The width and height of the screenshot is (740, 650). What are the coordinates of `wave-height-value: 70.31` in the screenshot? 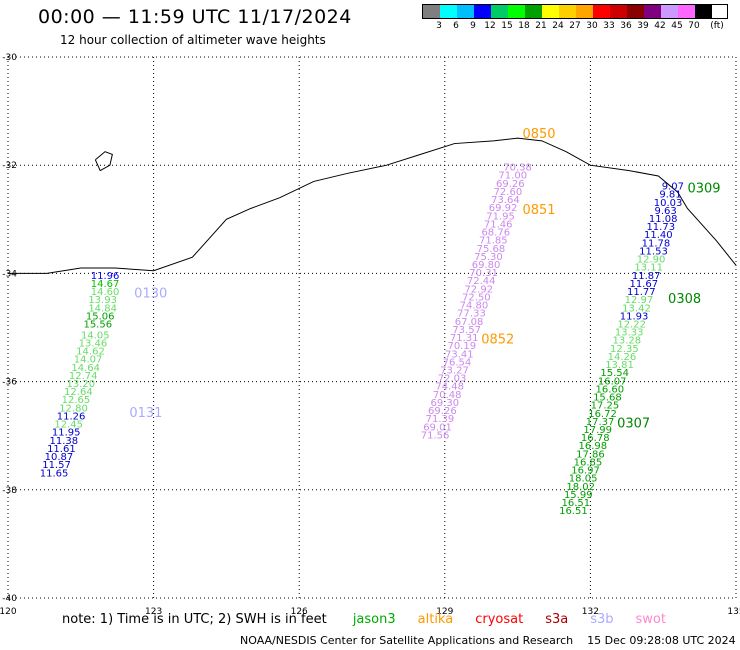 It's located at (483, 273).